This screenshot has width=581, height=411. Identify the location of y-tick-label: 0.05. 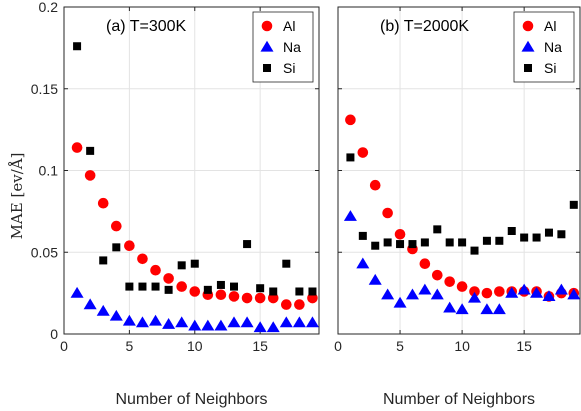
(44, 252).